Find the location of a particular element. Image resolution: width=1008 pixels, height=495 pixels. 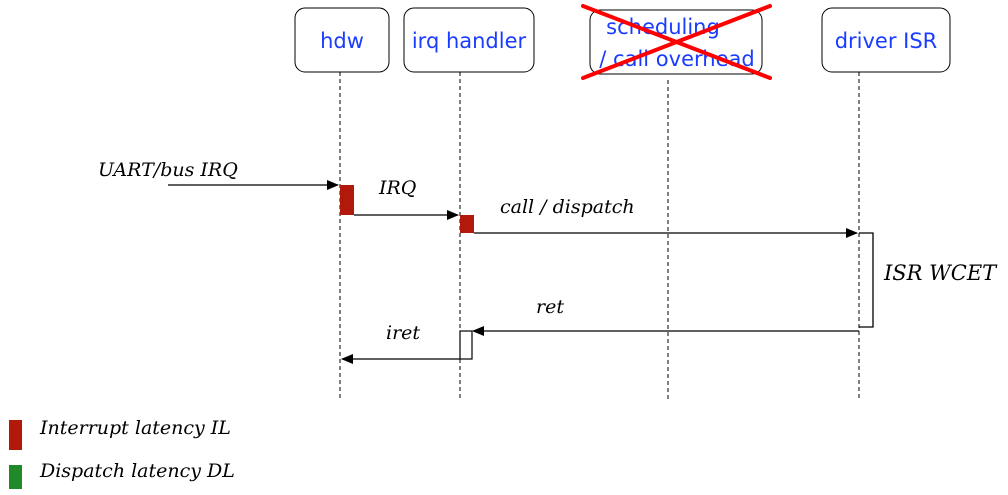

participant-scheduling: scheduling / call overhead is located at coordinates (676, 42).